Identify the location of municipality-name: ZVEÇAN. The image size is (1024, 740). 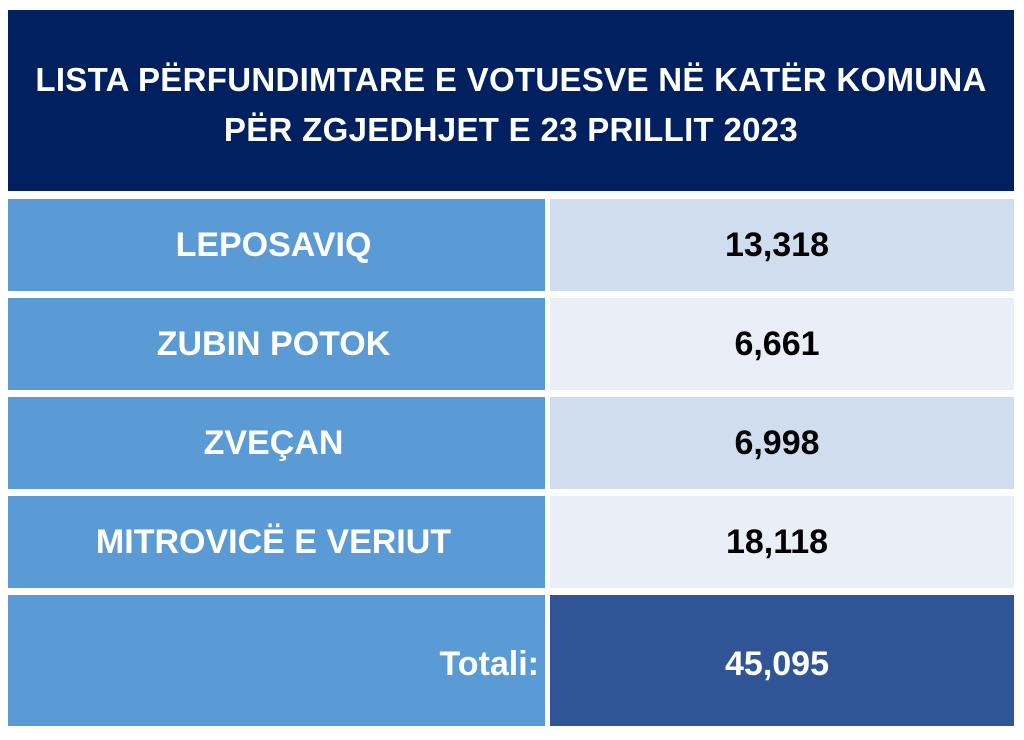
(276, 443).